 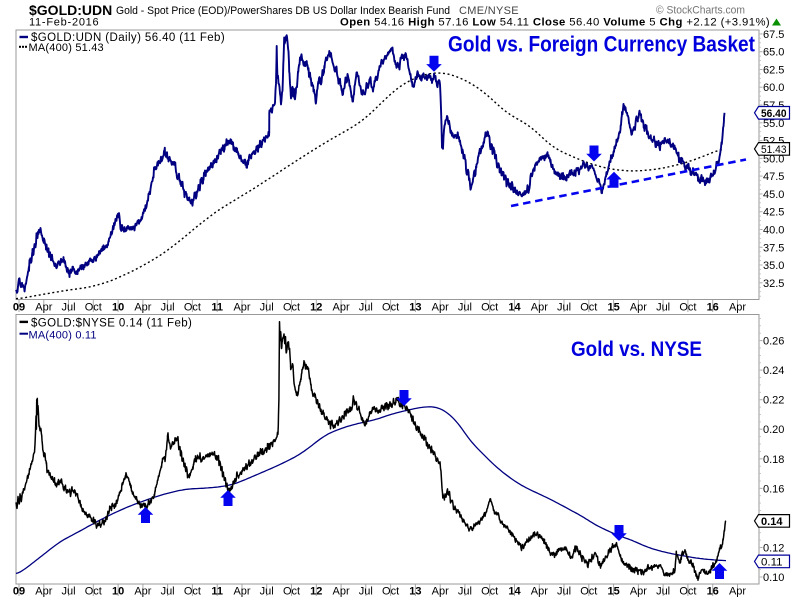 I want to click on svg-text: 42.5, so click(x=773, y=213).